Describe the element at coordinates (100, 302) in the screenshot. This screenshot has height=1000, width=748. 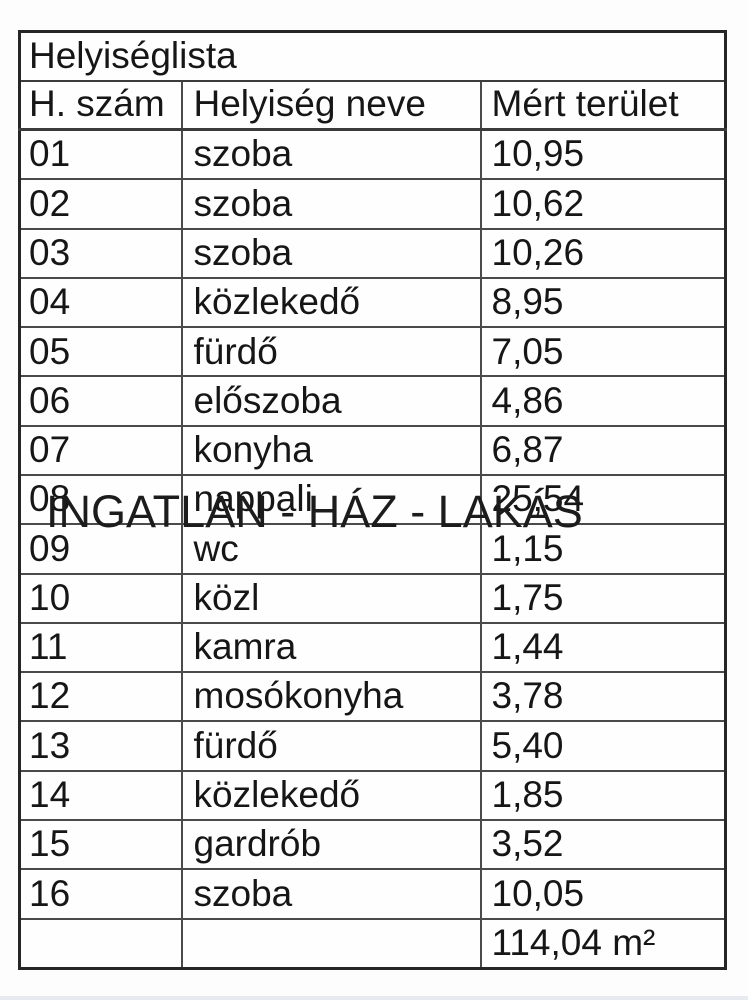
I see `room-number-cell: 04` at that location.